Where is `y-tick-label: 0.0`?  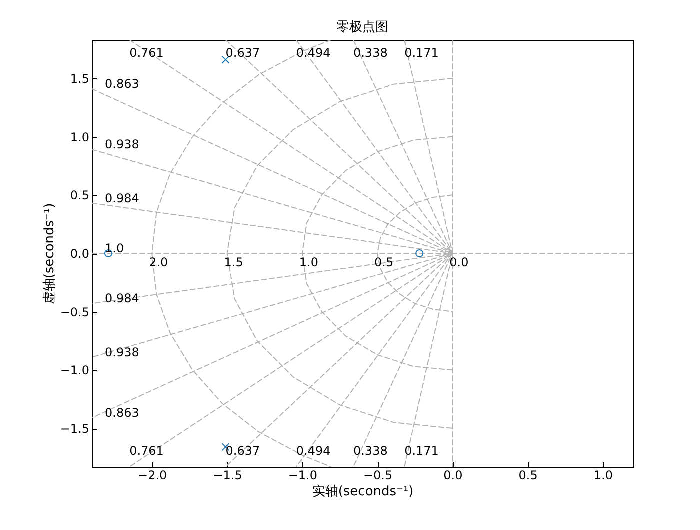 y-tick-label: 0.0 is located at coordinates (80, 254).